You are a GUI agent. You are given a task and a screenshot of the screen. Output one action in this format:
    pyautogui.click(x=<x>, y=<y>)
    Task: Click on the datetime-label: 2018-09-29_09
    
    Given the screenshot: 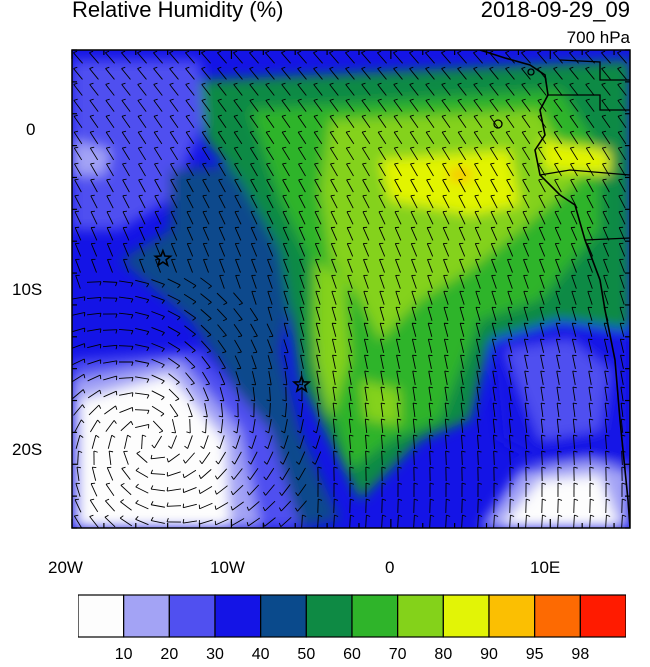 What is the action you would take?
    pyautogui.click(x=555, y=11)
    